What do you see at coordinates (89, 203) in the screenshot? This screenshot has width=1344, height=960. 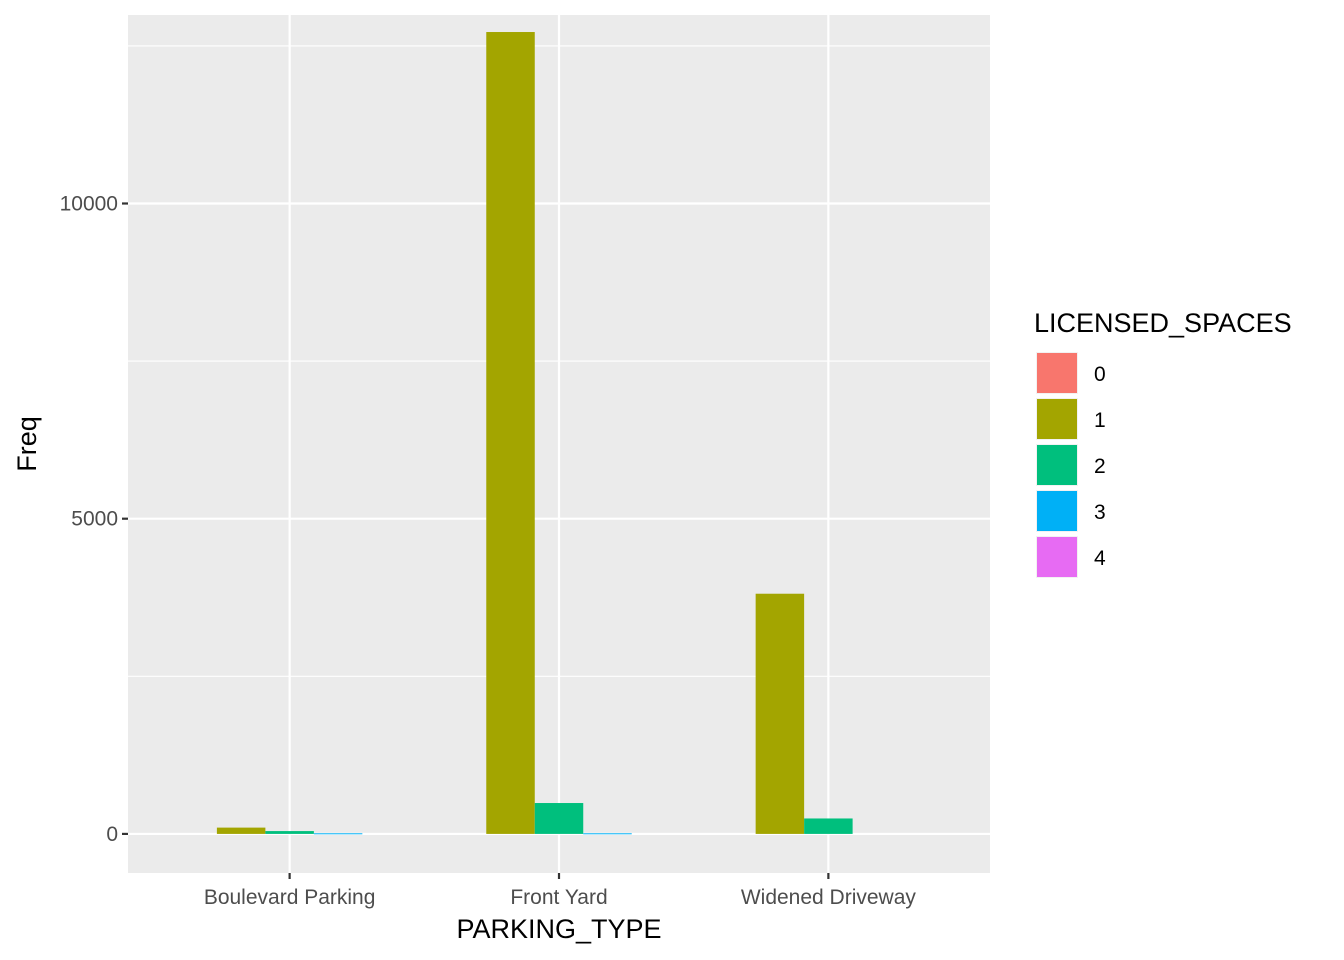 I see `y-tick-label: 10000` at bounding box center [89, 203].